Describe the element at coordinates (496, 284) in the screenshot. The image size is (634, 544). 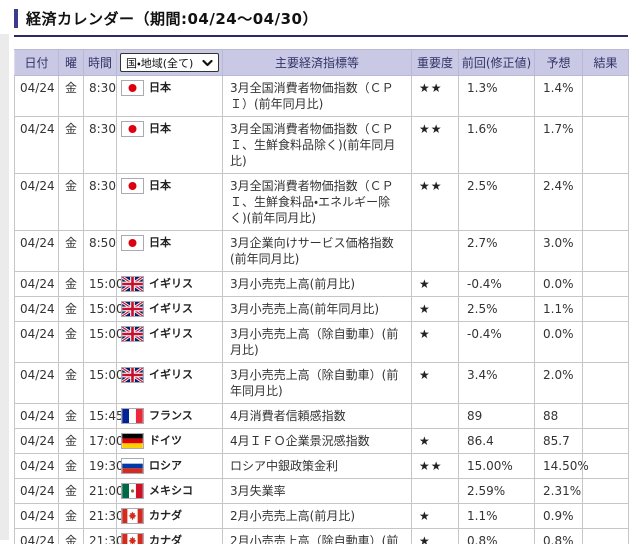
I see `previous-value-cell: -0.4%` at that location.